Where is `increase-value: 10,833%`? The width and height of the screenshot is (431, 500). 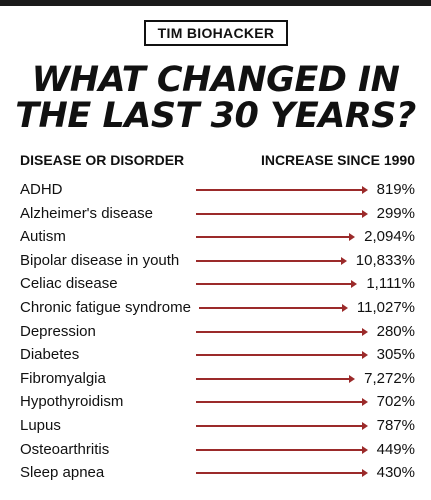 increase-value: 10,833% is located at coordinates (385, 260).